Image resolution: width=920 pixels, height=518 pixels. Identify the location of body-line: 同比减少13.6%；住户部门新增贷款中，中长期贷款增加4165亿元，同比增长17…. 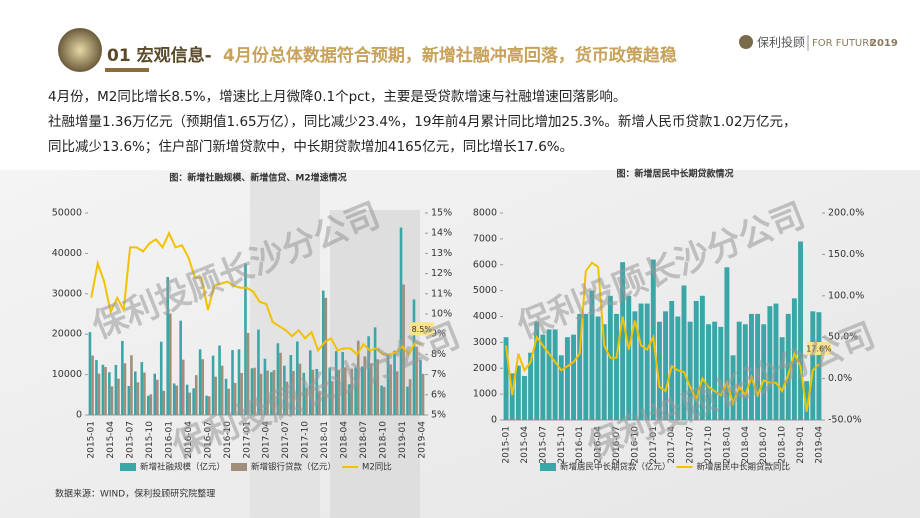
(310, 146).